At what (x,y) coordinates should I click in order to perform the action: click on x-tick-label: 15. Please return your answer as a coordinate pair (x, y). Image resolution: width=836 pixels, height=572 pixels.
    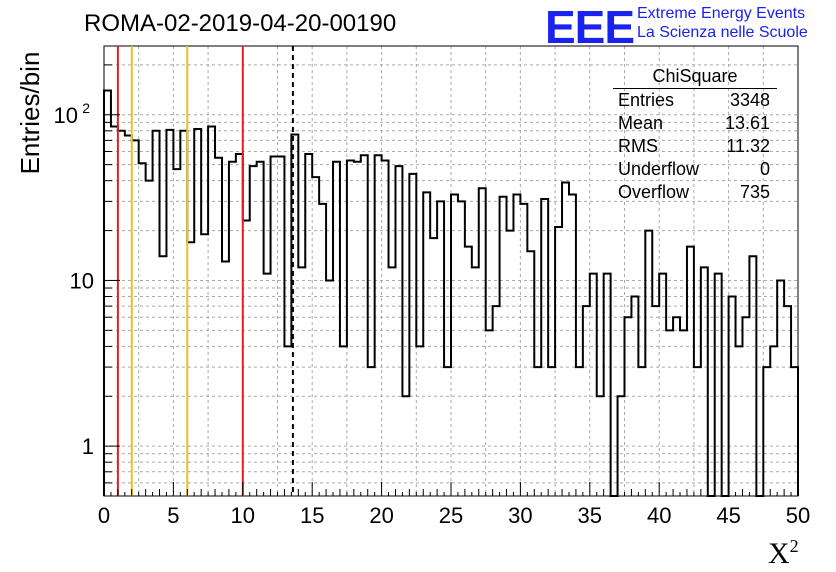
    Looking at the image, I should click on (312, 515).